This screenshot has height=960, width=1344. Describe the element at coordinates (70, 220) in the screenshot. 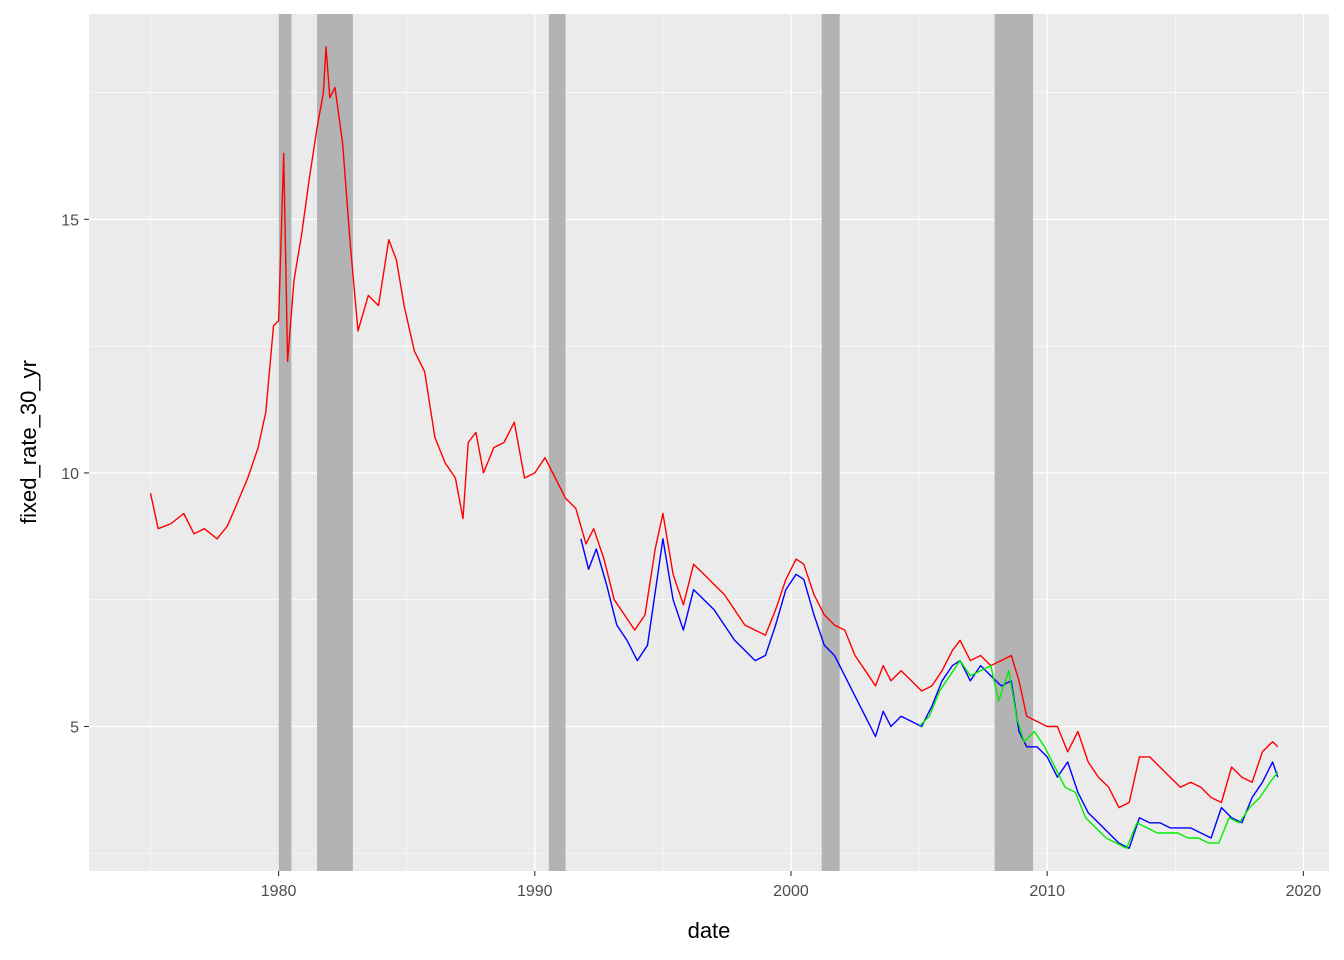

I see `y-tick-label: 15` at that location.